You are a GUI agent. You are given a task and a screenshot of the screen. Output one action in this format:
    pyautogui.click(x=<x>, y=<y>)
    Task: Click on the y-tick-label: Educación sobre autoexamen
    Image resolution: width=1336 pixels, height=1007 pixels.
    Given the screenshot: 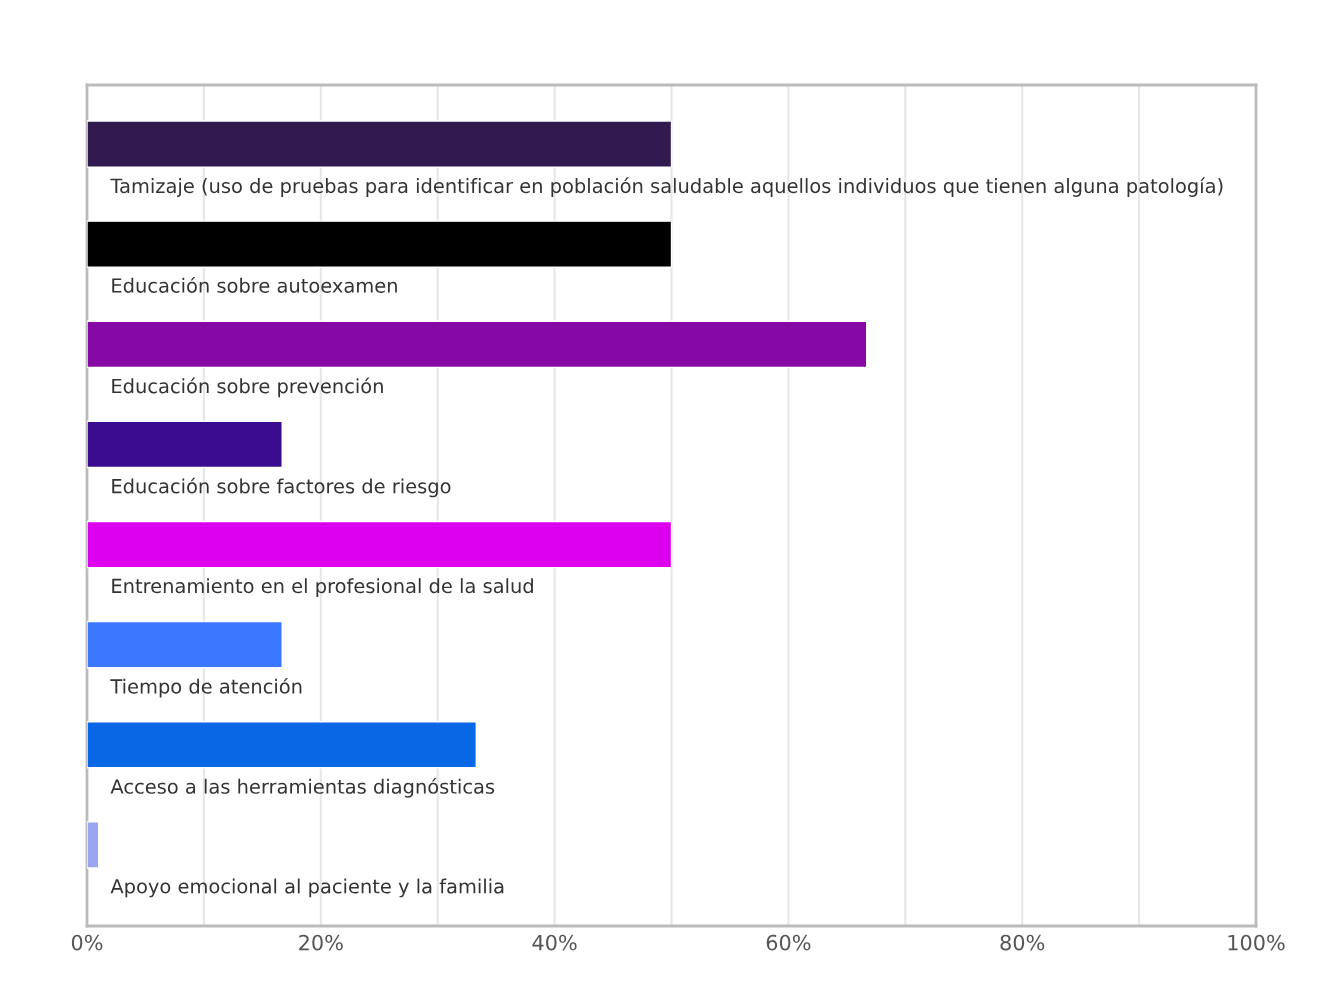 What is the action you would take?
    pyautogui.click(x=254, y=285)
    